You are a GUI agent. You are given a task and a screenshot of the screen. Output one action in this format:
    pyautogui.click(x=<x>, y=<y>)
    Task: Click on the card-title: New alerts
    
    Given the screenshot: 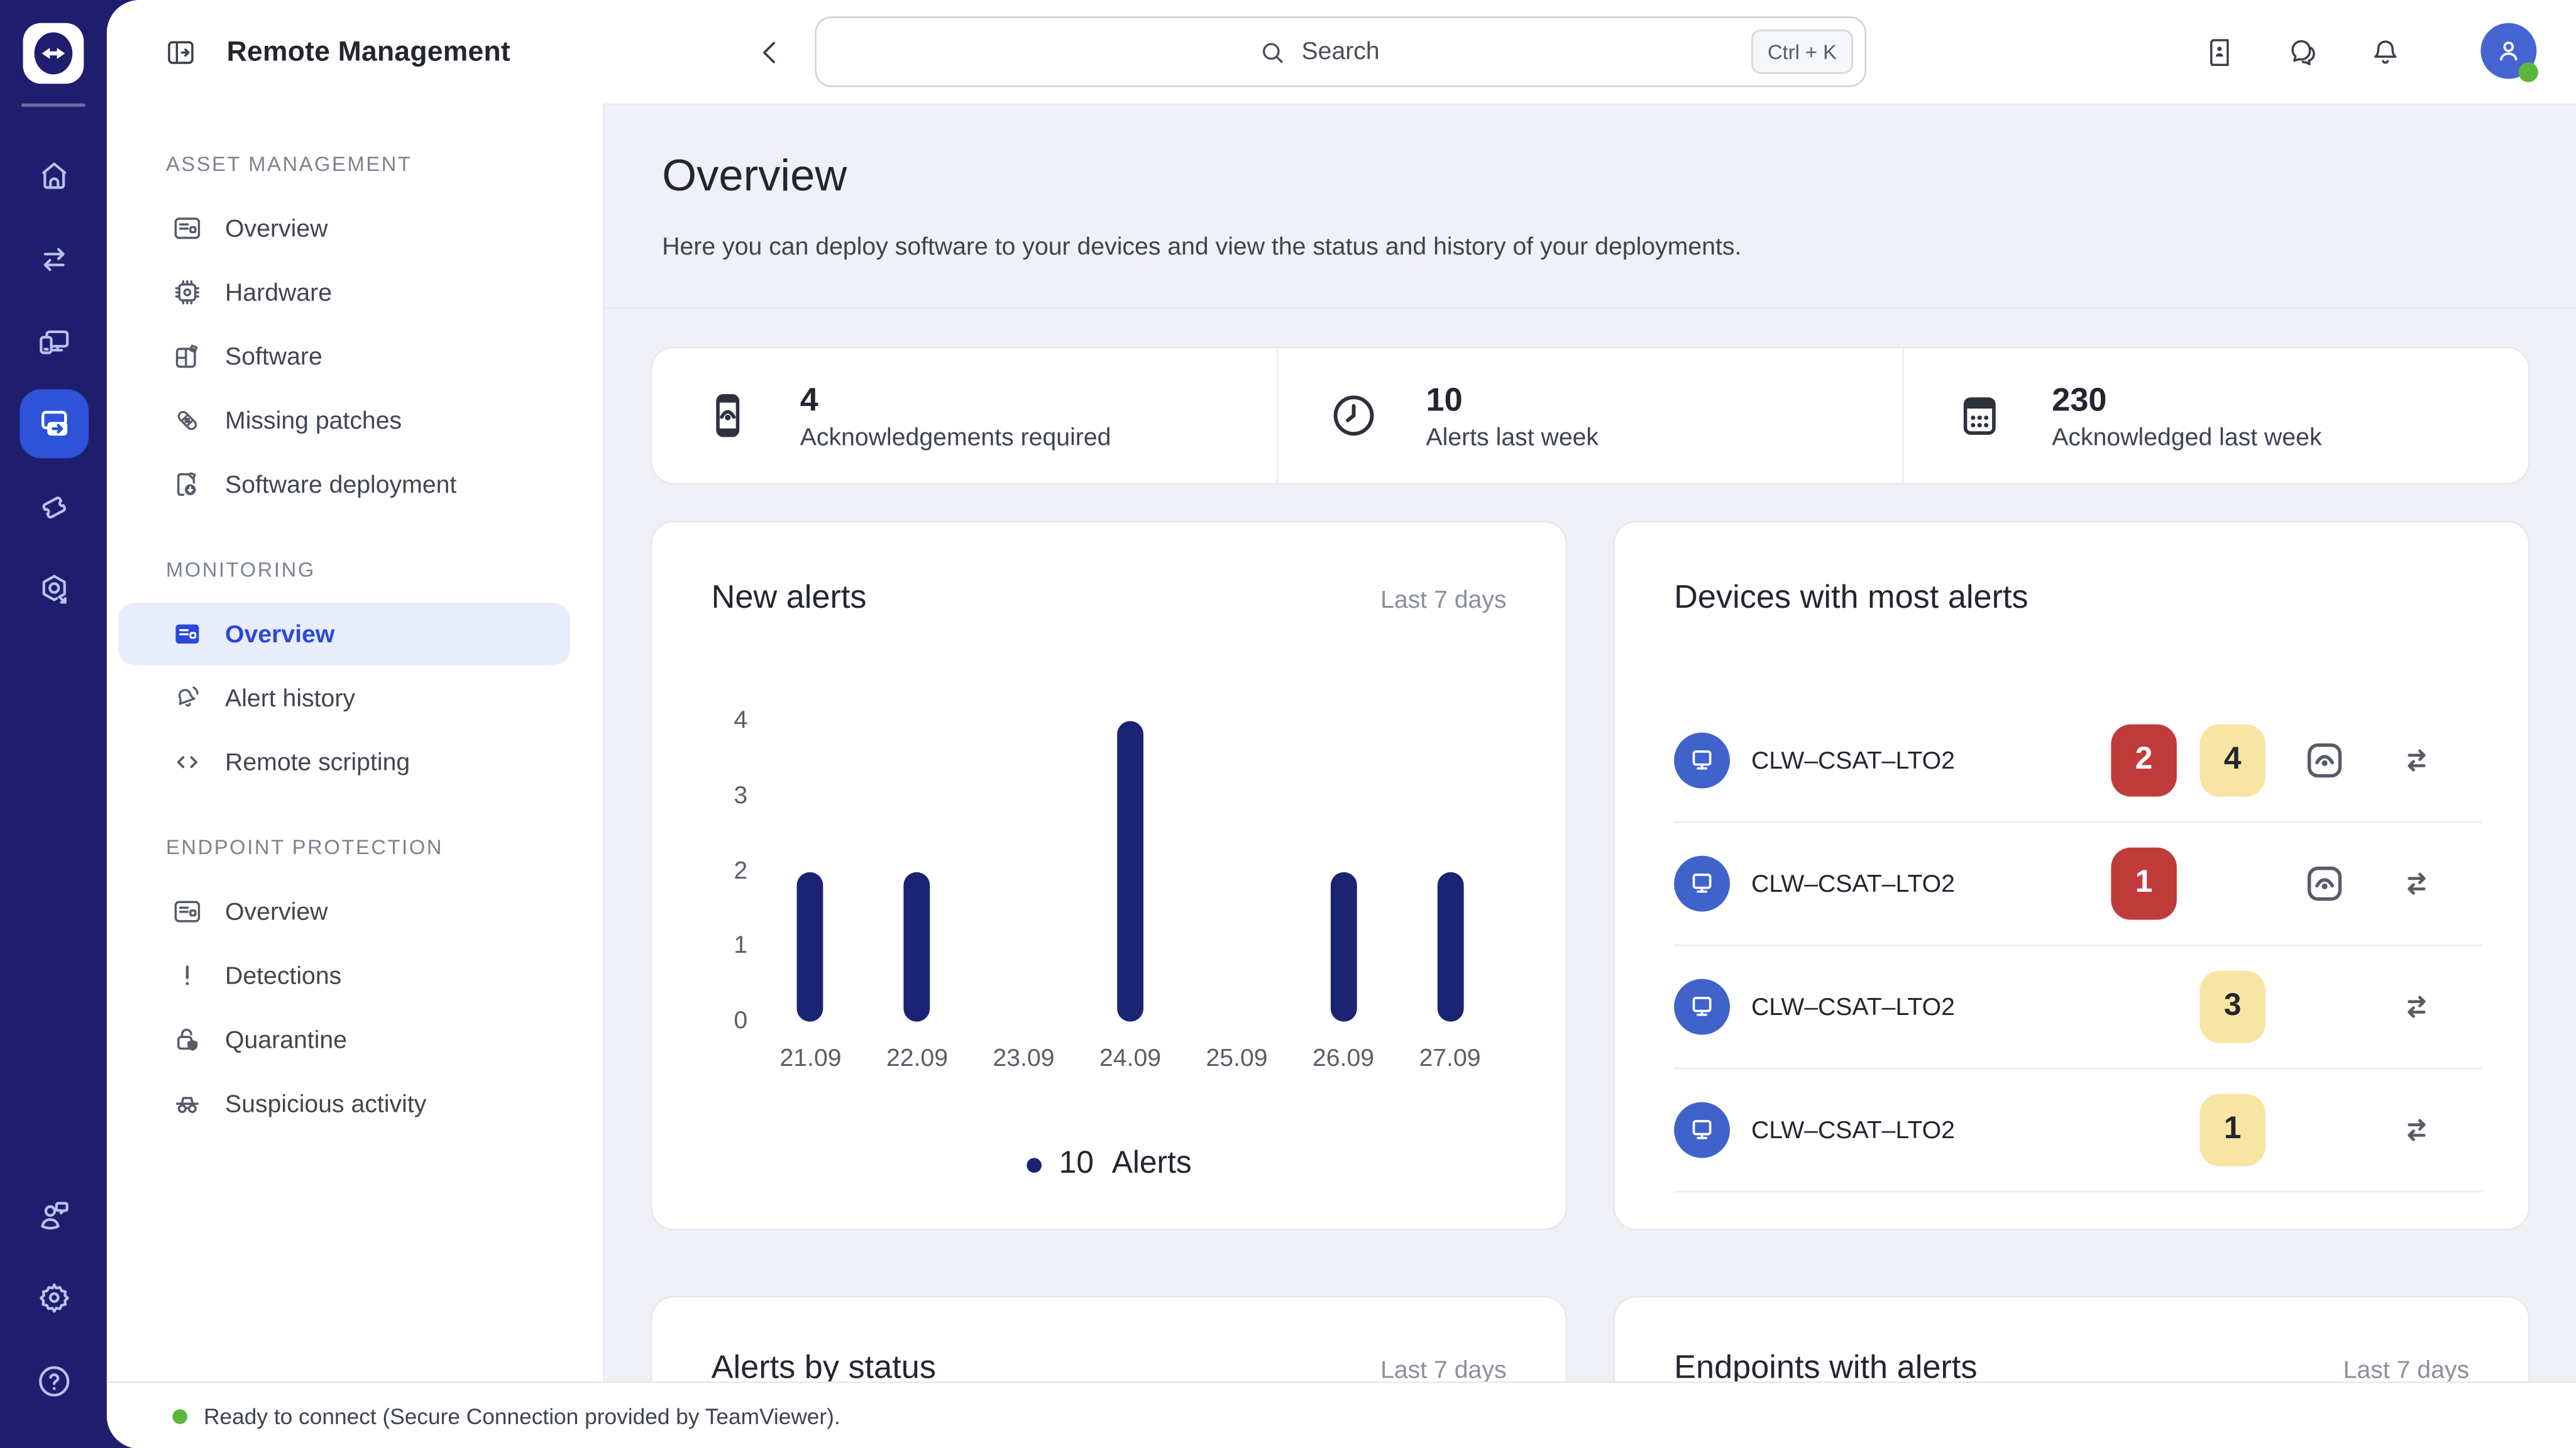 What is the action you would take?
    pyautogui.click(x=789, y=598)
    